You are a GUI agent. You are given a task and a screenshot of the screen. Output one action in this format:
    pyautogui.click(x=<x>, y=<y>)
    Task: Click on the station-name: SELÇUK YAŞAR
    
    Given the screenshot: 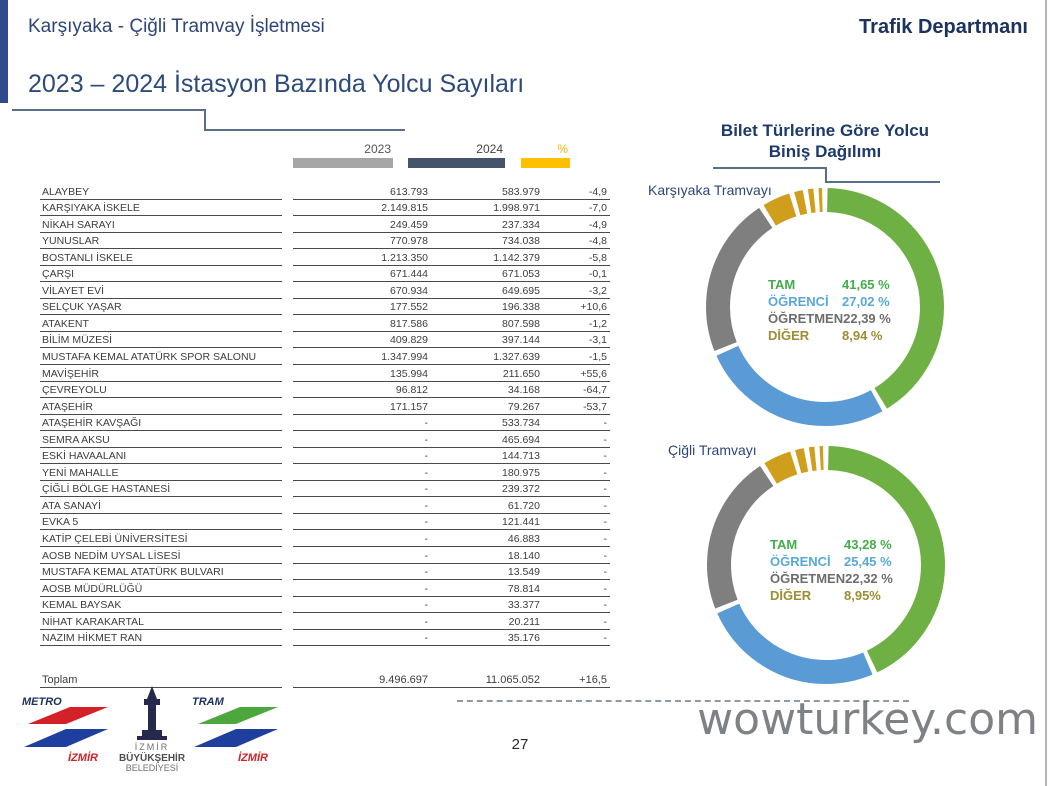 What is the action you would take?
    pyautogui.click(x=161, y=308)
    